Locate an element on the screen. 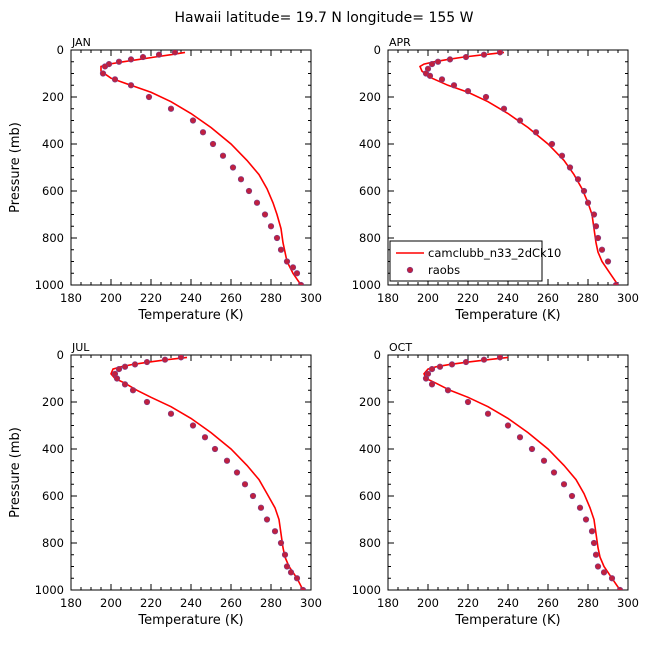  x-tick-label: 180 is located at coordinates (71, 298).